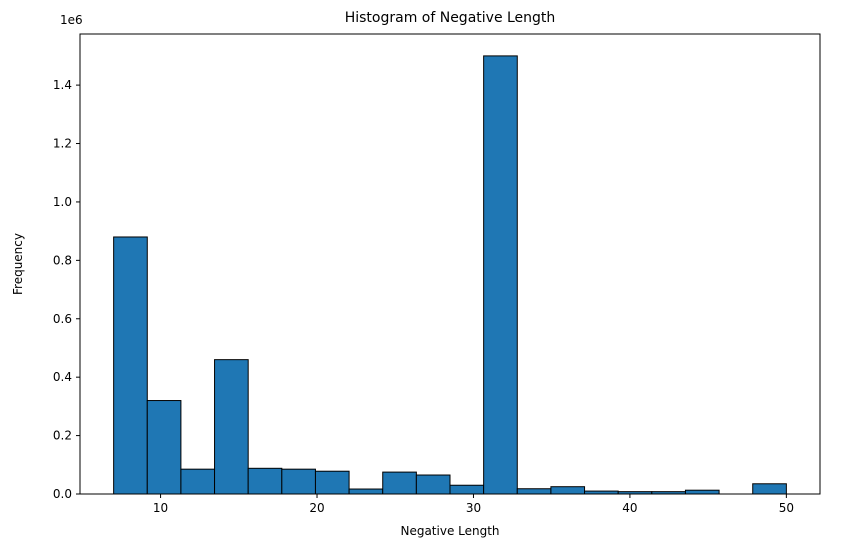  I want to click on y-tick-label: 0.2, so click(62, 436).